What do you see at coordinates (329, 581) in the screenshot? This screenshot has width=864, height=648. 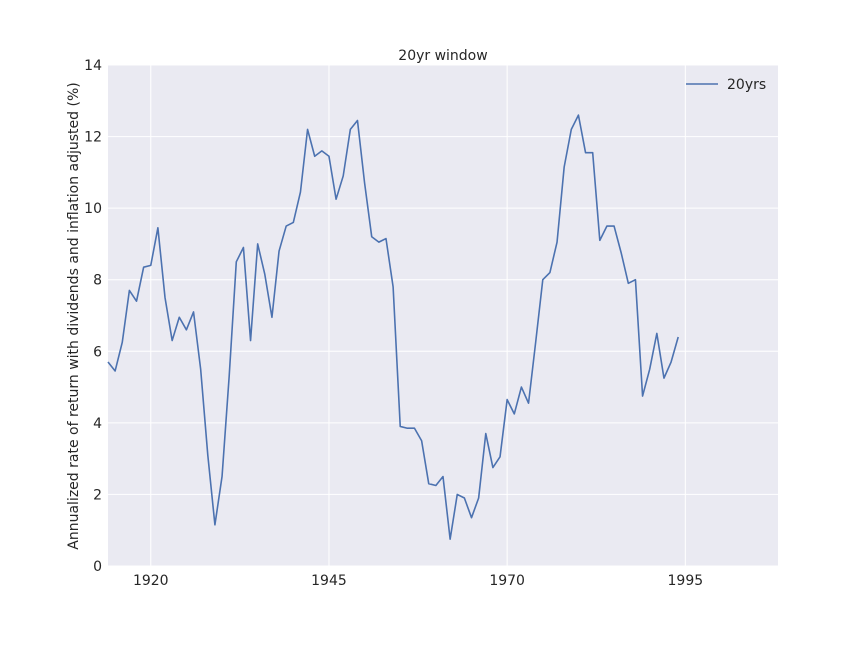 I see `x-tick-label: 1945` at bounding box center [329, 581].